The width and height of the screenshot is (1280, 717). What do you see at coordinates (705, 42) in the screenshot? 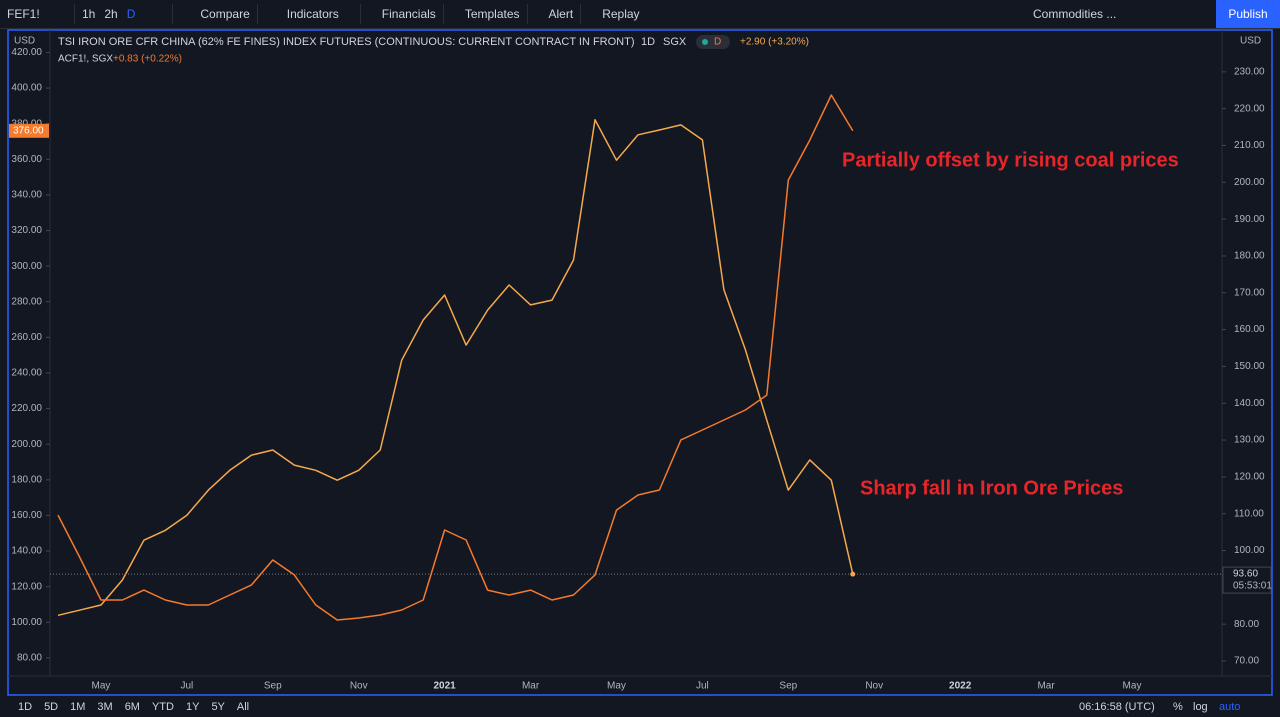
I see `status-dot` at bounding box center [705, 42].